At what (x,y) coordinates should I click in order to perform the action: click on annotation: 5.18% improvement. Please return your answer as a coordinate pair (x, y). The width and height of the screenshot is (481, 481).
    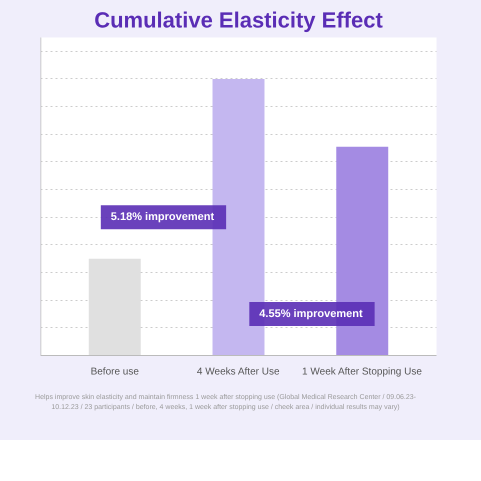
    Looking at the image, I should click on (162, 217).